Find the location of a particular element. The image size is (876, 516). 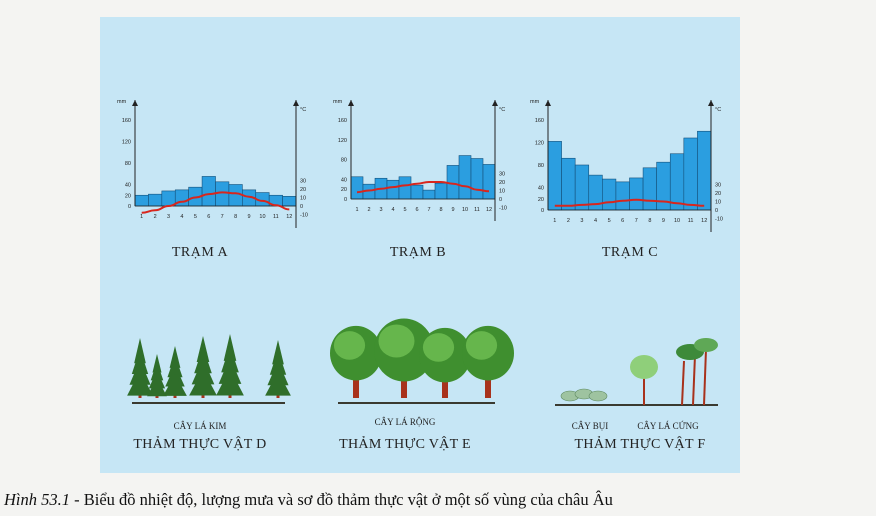

vegetation-f-sub-shrub: CÂY BỤI is located at coordinates (590, 426).